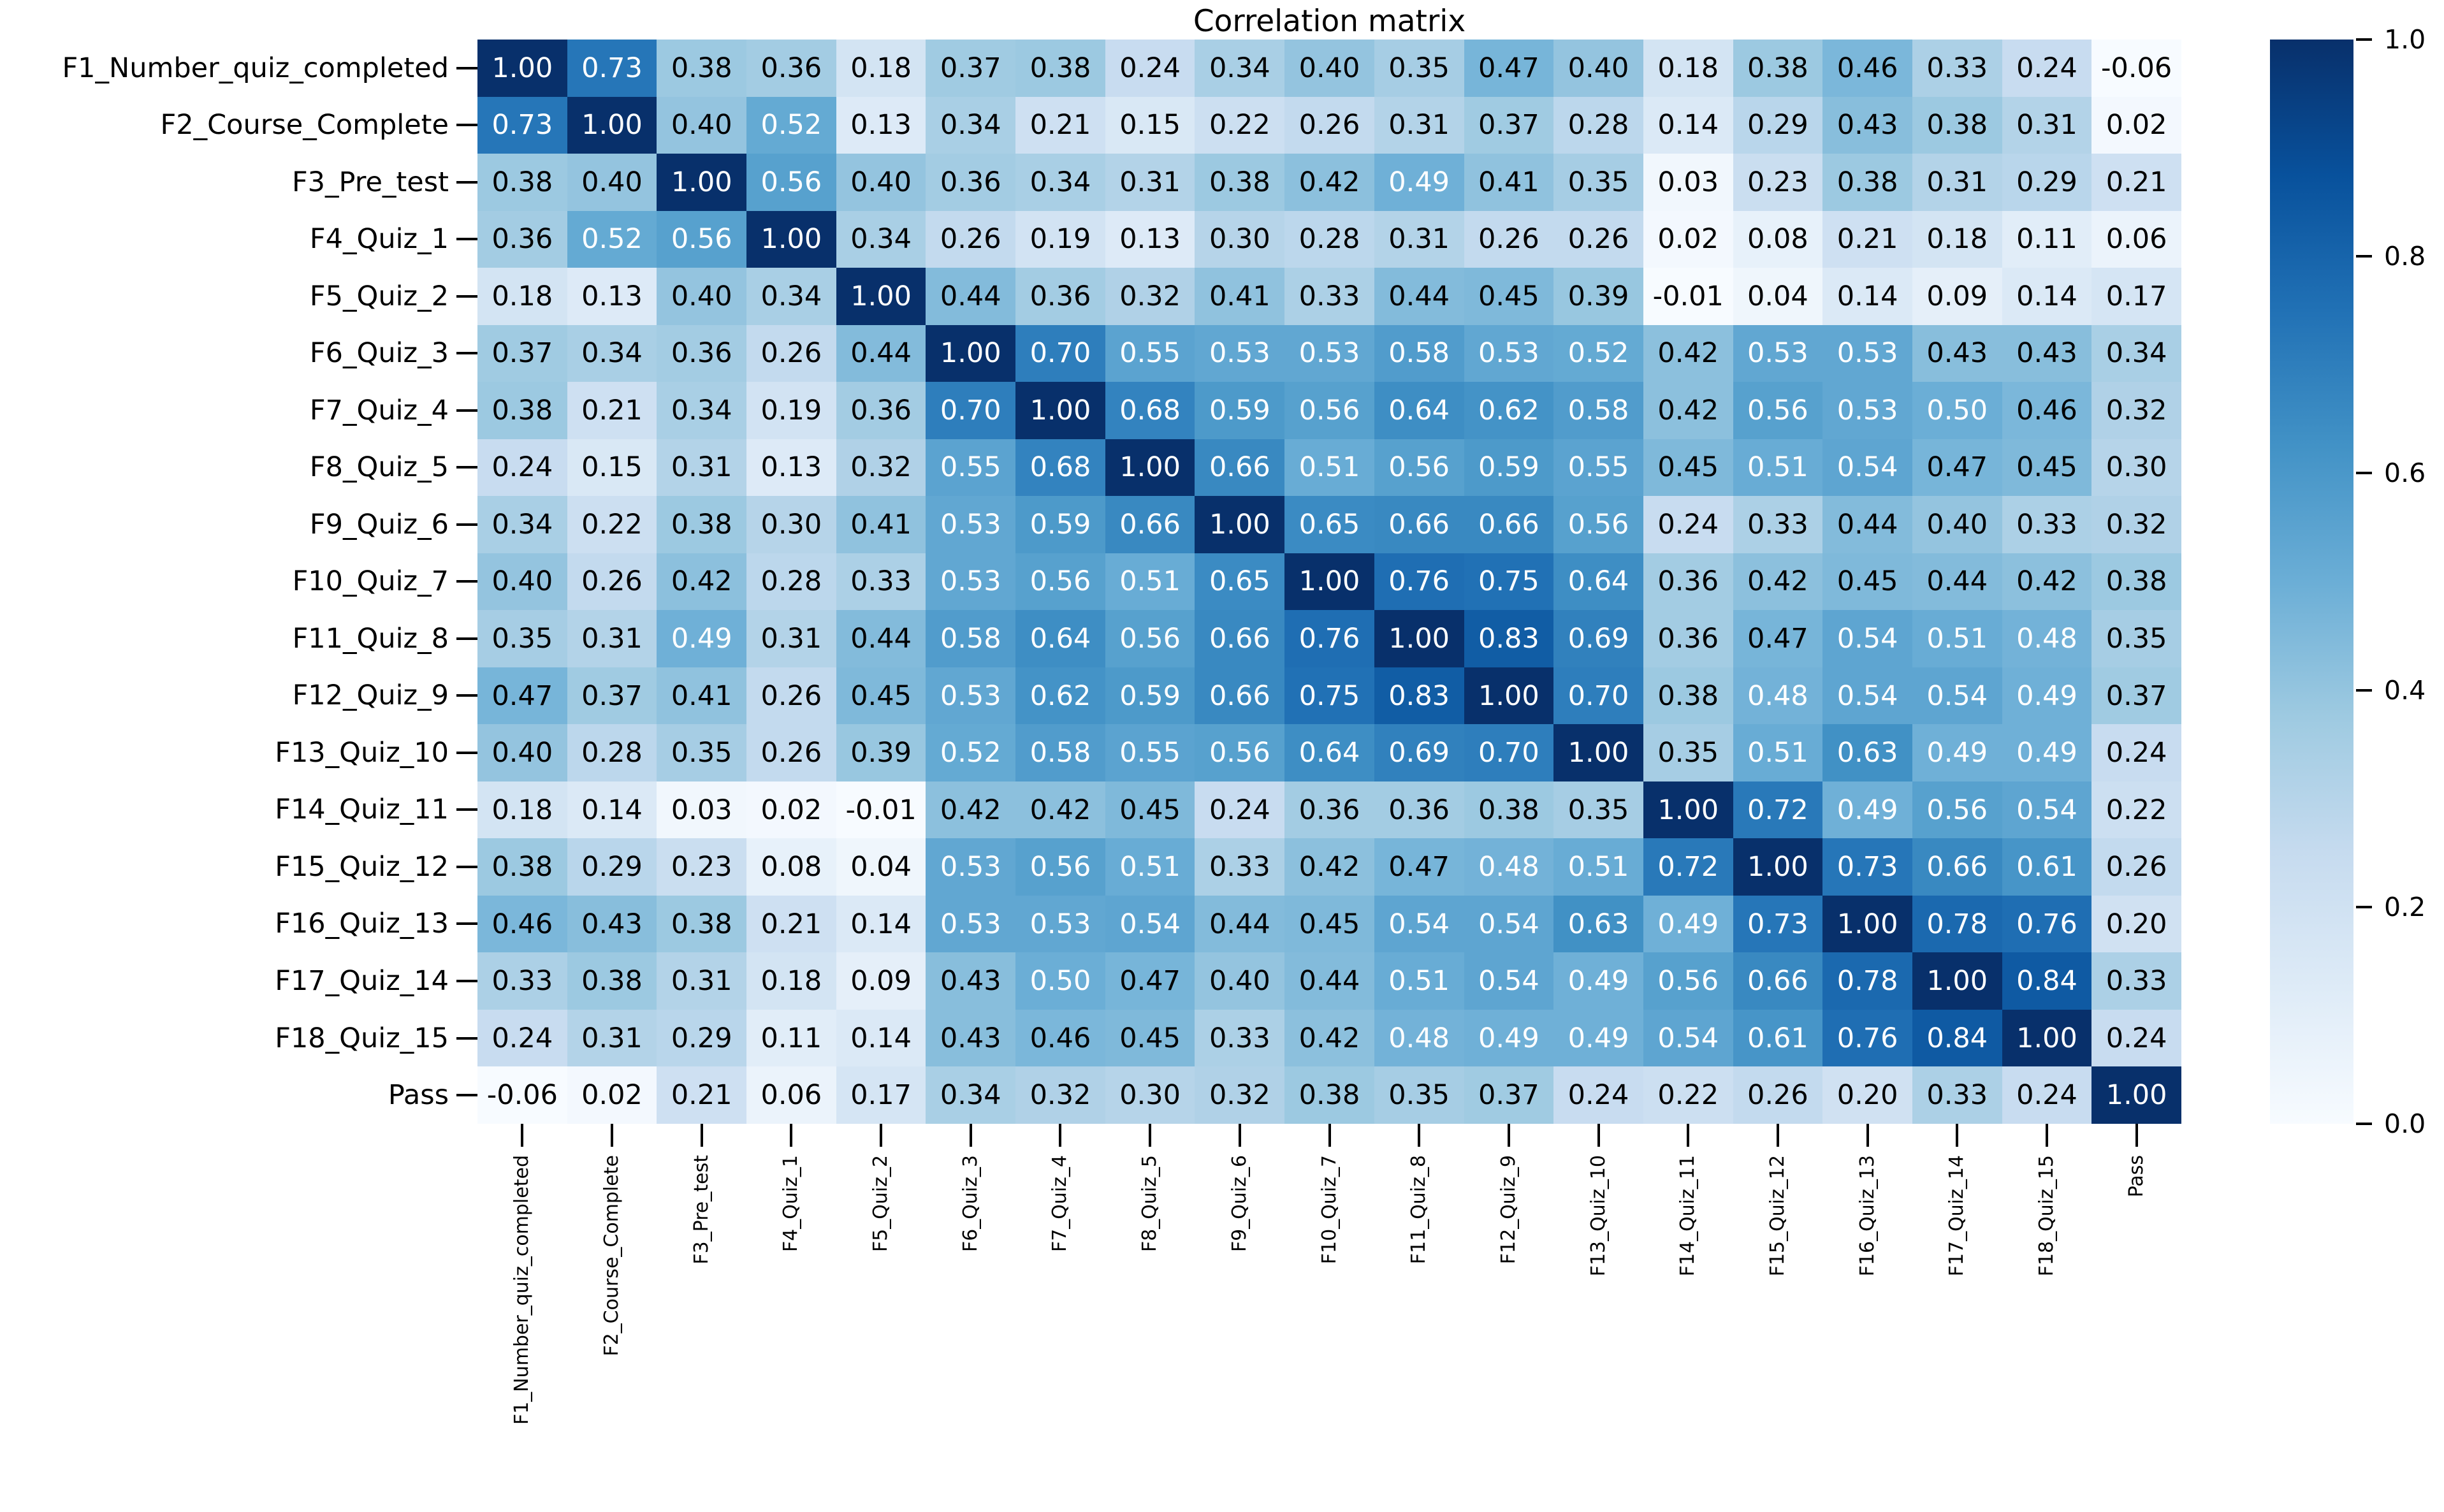 This screenshot has width=2444, height=1512. Describe the element at coordinates (1688, 125) in the screenshot. I see `heatmap-cell: 0.14` at that location.